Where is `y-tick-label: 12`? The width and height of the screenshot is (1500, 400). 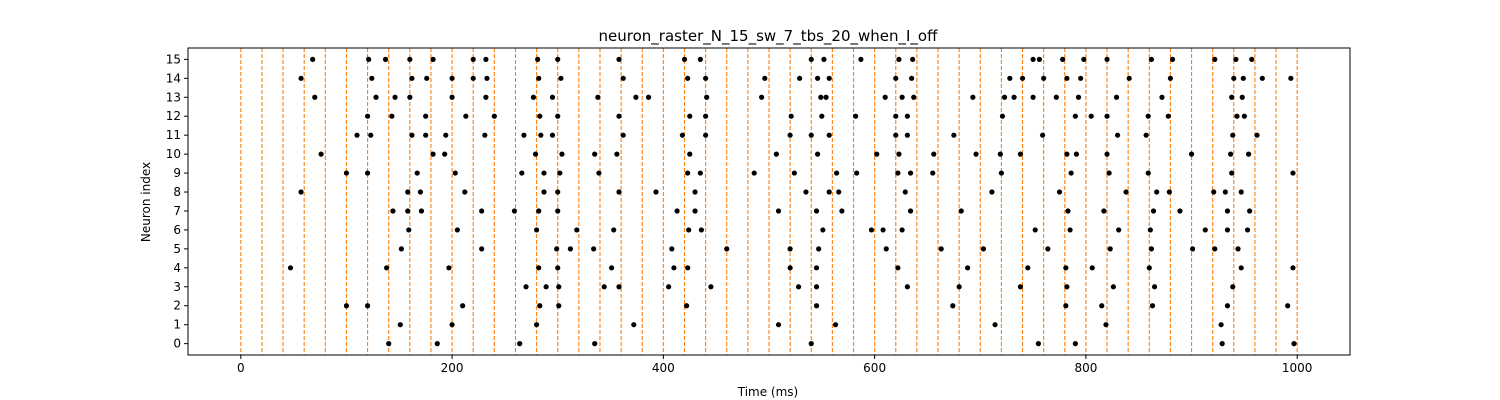 y-tick-label: 12 is located at coordinates (173, 116).